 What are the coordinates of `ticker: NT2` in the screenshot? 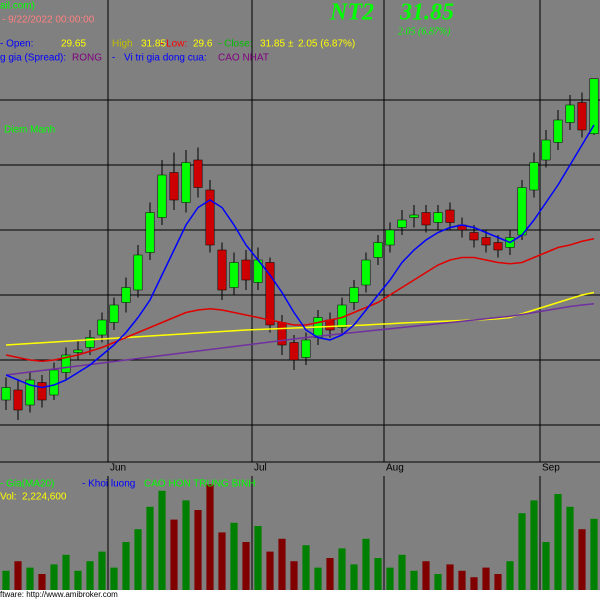 It's located at (351, 13).